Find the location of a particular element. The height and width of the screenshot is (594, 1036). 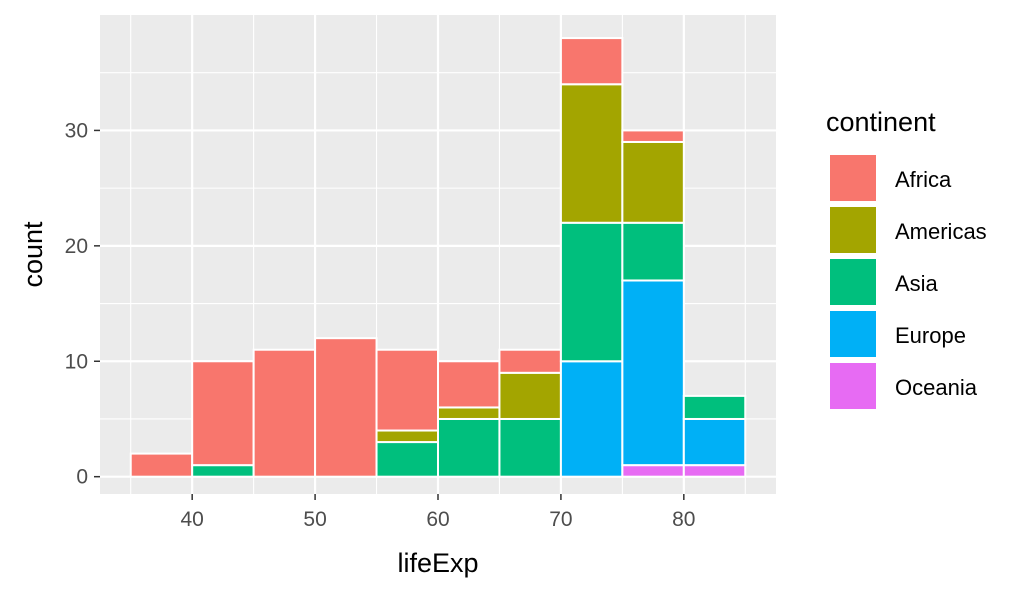

x-axis-title: lifeExp is located at coordinates (437, 563).